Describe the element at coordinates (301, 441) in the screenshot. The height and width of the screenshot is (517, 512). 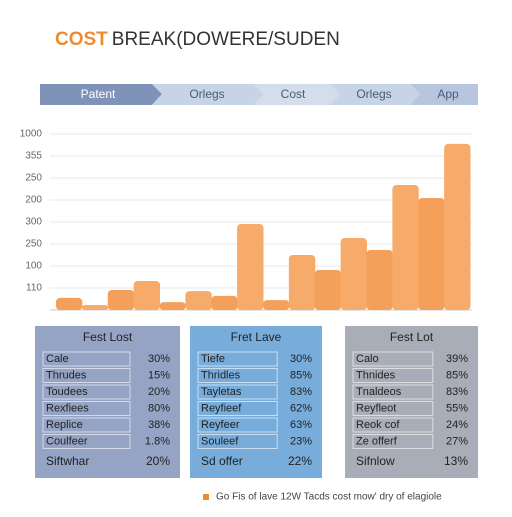
I see `row-value: 23%` at that location.